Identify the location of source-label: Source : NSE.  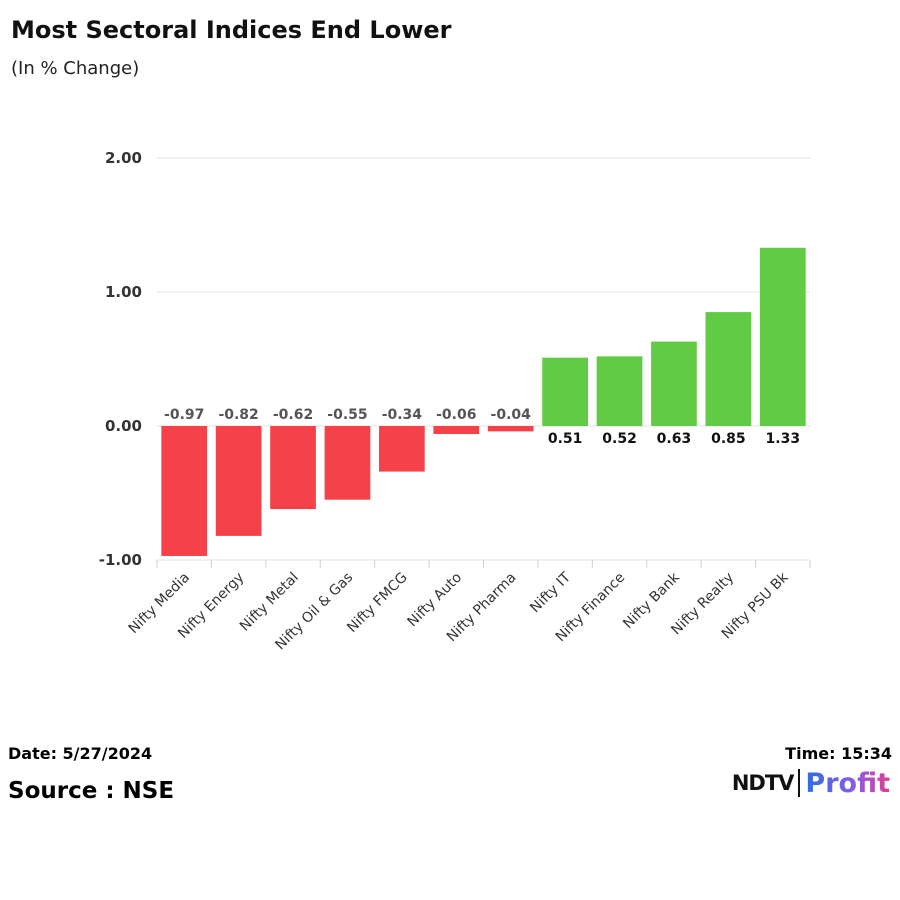
(91, 791).